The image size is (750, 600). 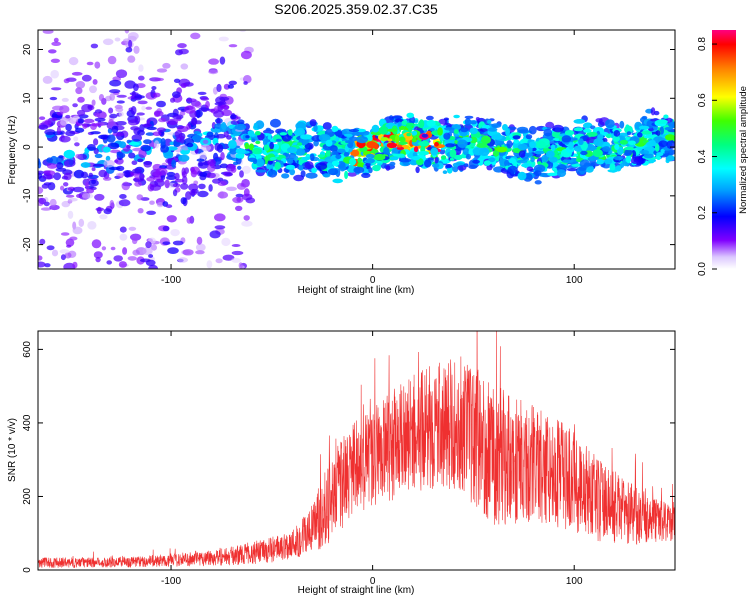 I want to click on snr-xtick-label: 0, so click(x=373, y=581).